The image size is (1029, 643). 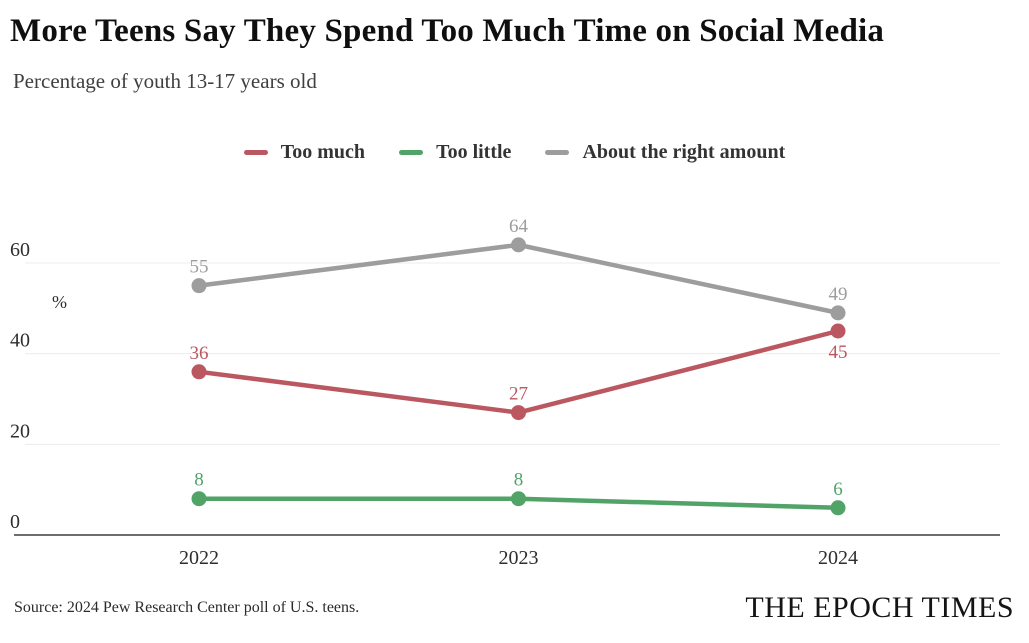 I want to click on x-tick-label: 2024, so click(x=838, y=558).